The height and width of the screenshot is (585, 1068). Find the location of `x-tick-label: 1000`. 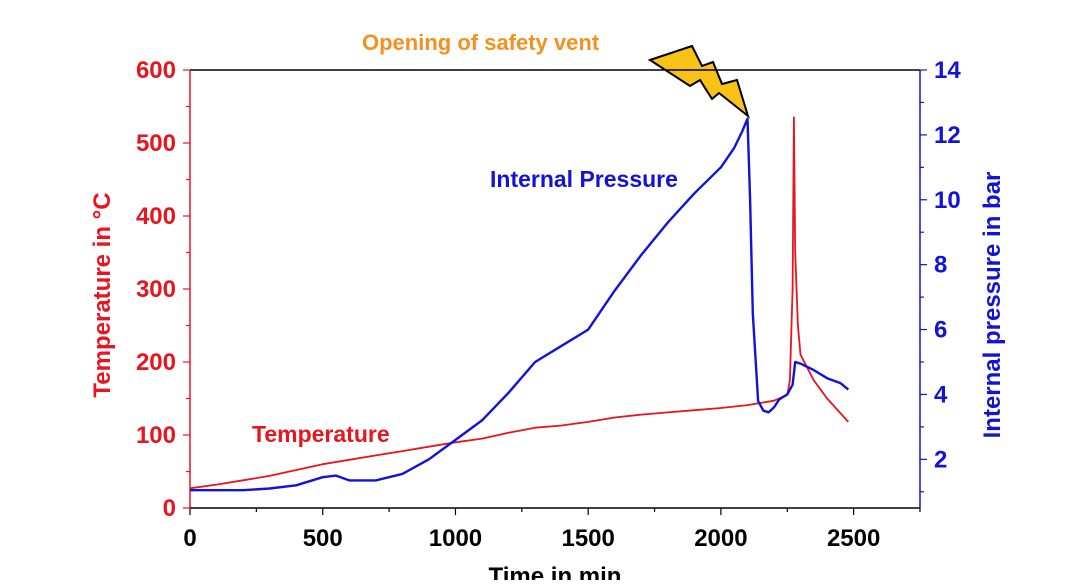

x-tick-label: 1000 is located at coordinates (455, 538).